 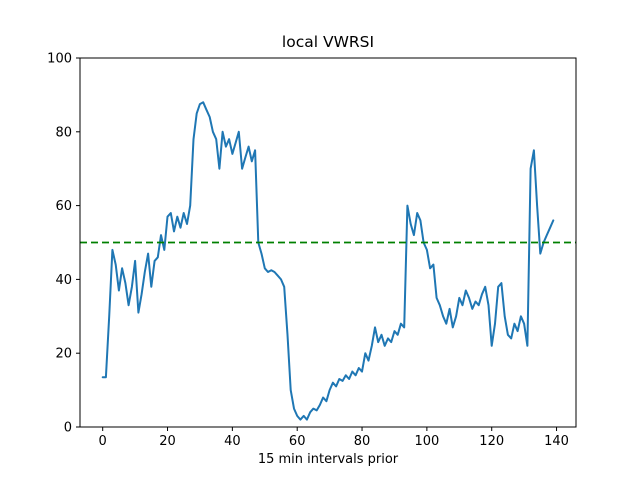 What do you see at coordinates (68, 428) in the screenshot?
I see `y-tick-label: 0` at bounding box center [68, 428].